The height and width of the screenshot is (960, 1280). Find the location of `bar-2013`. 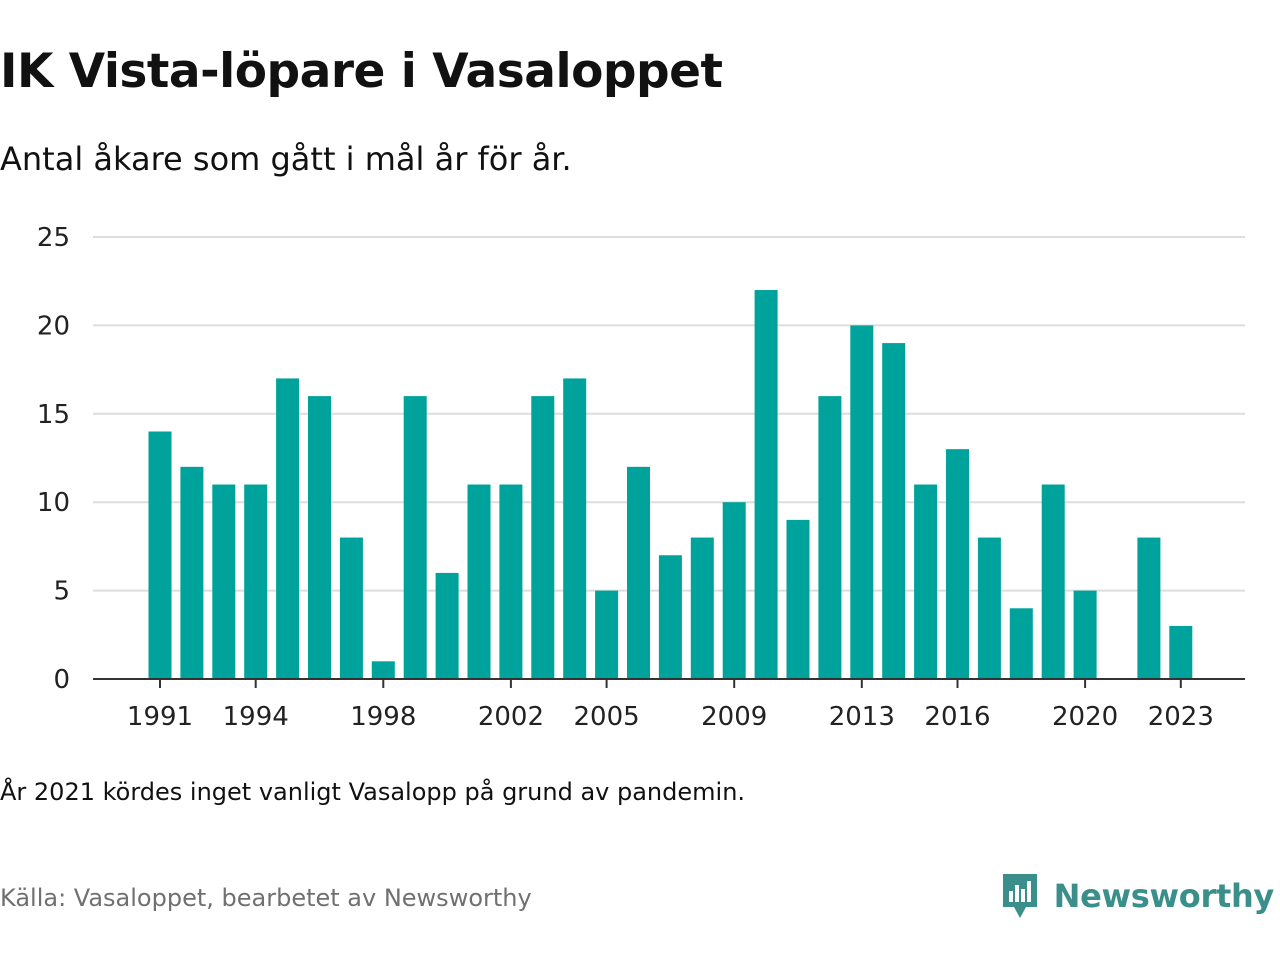

bar-2013 is located at coordinates (862, 502).